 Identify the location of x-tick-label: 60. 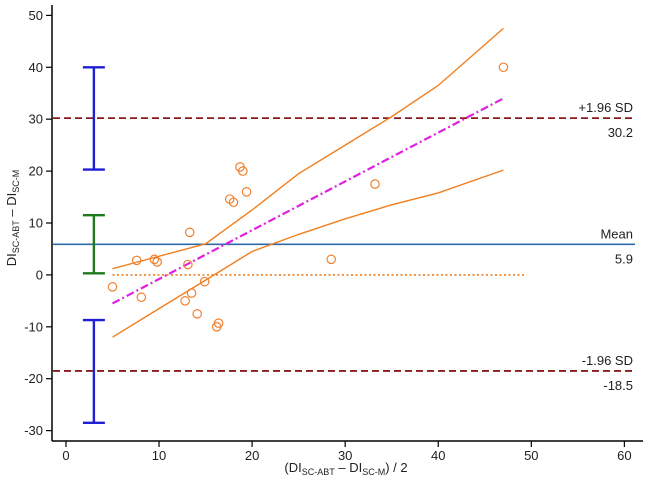
(624, 455).